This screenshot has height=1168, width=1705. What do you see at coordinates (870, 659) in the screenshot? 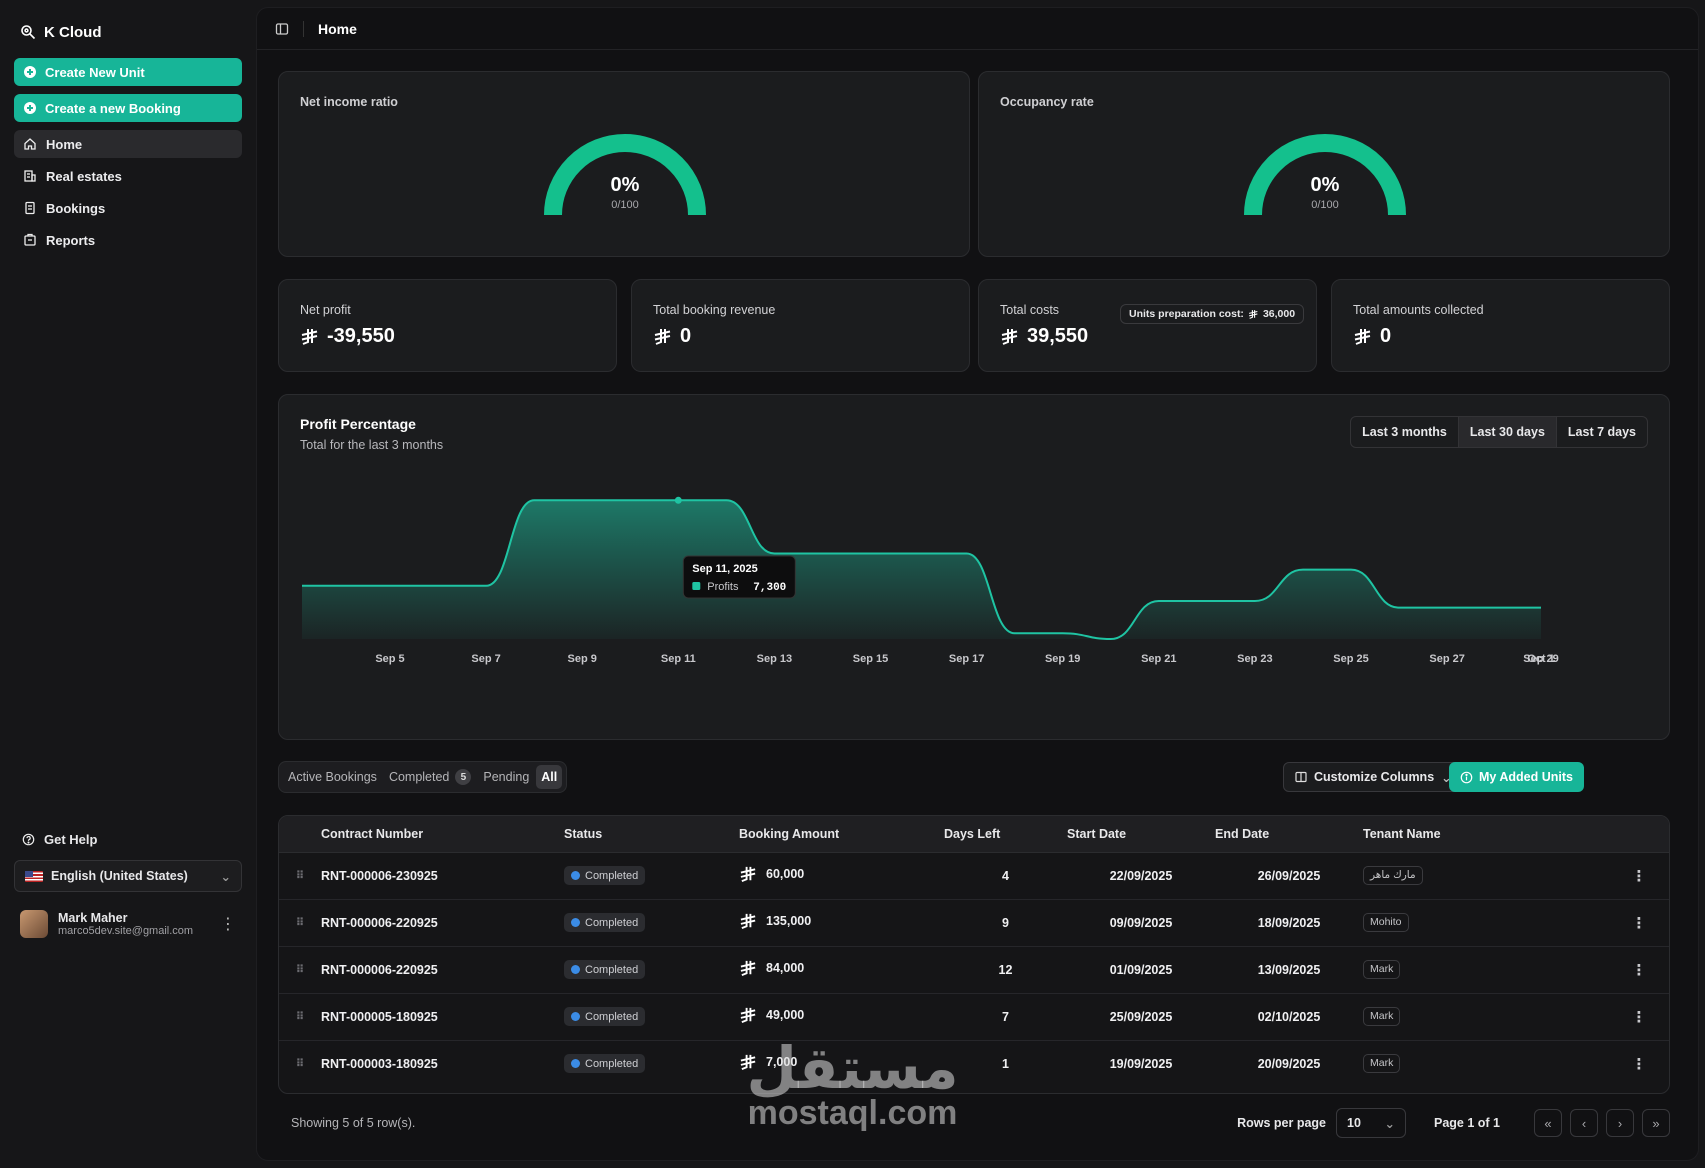
I see `x-tick-label: Sep 15` at bounding box center [870, 659].